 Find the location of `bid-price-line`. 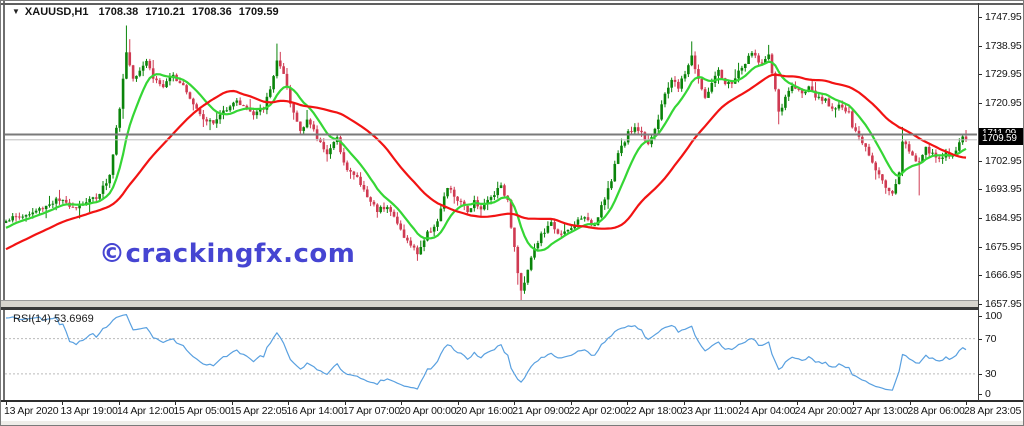

bid-price-line is located at coordinates (491, 140).